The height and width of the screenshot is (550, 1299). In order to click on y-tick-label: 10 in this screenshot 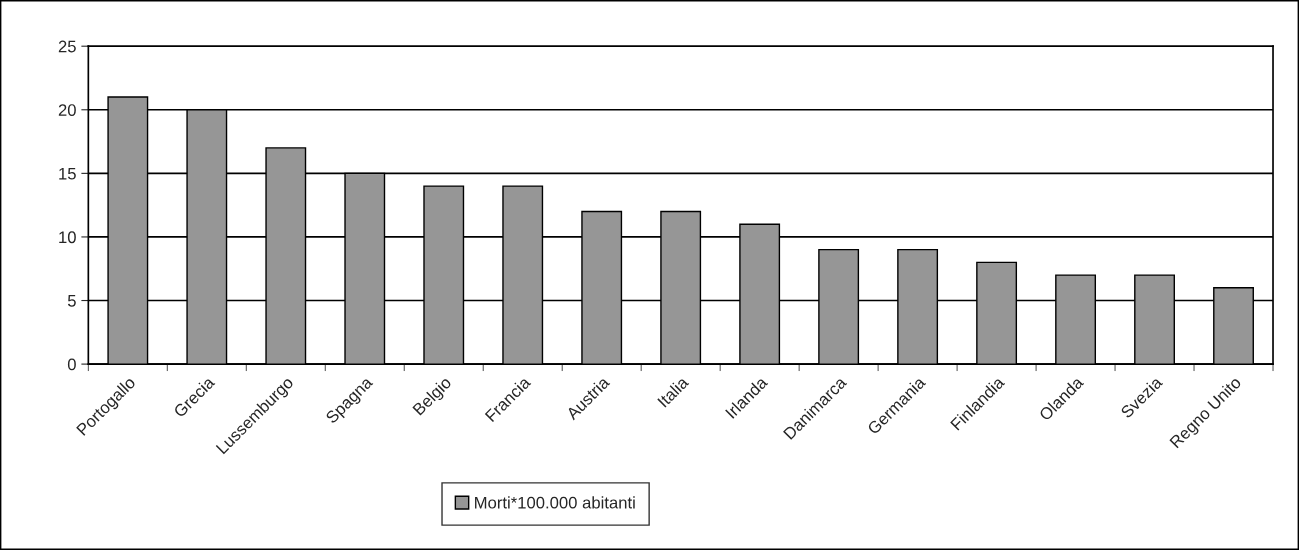, I will do `click(67, 237)`.